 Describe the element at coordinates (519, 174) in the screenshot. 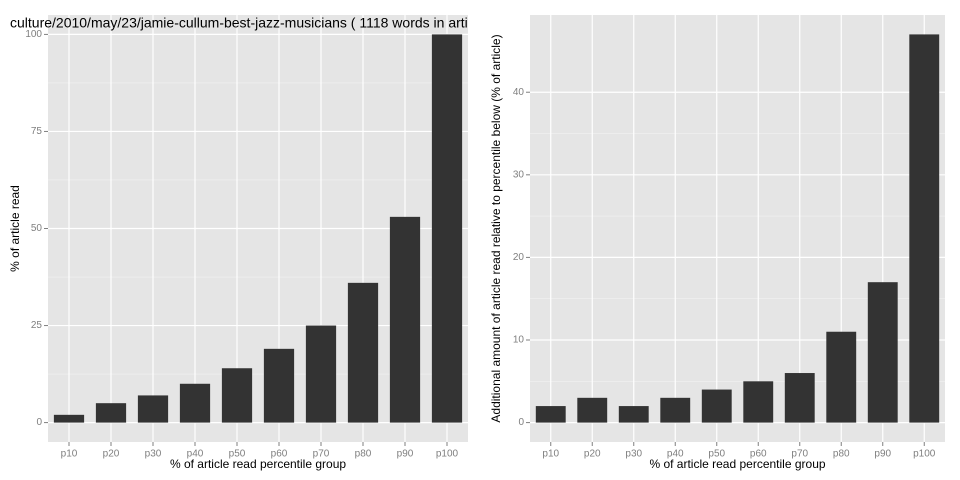

I see `y-tick-label: 30` at that location.